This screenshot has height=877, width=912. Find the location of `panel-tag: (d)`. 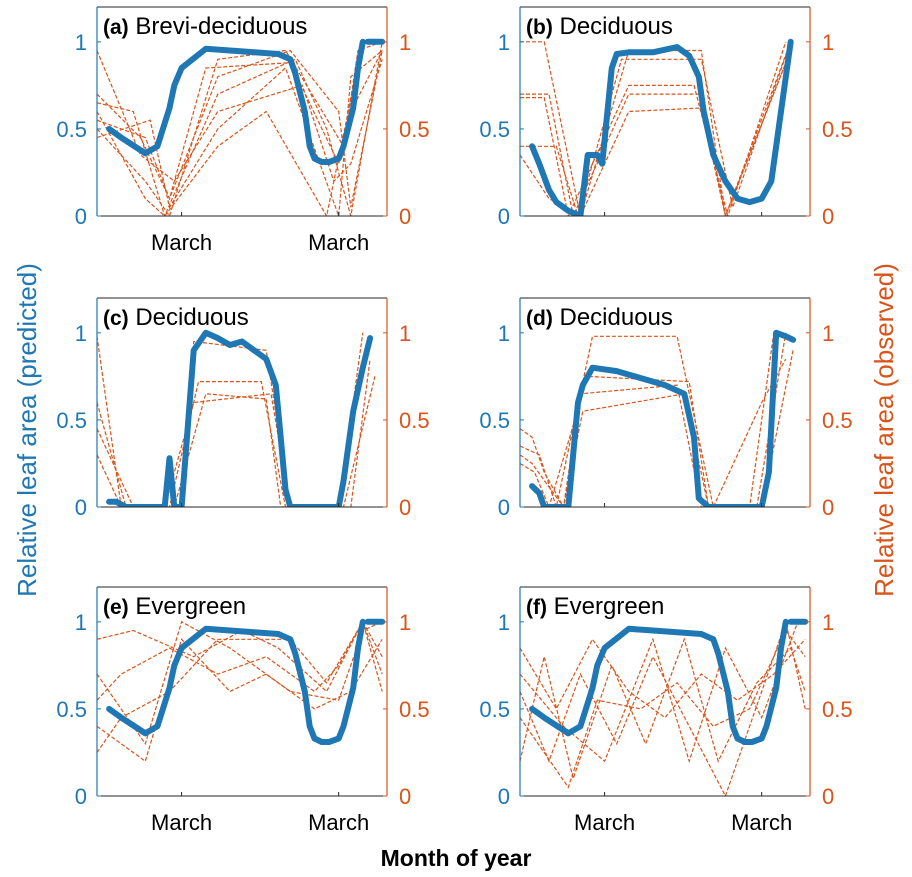

panel-tag: (d) is located at coordinates (539, 318).